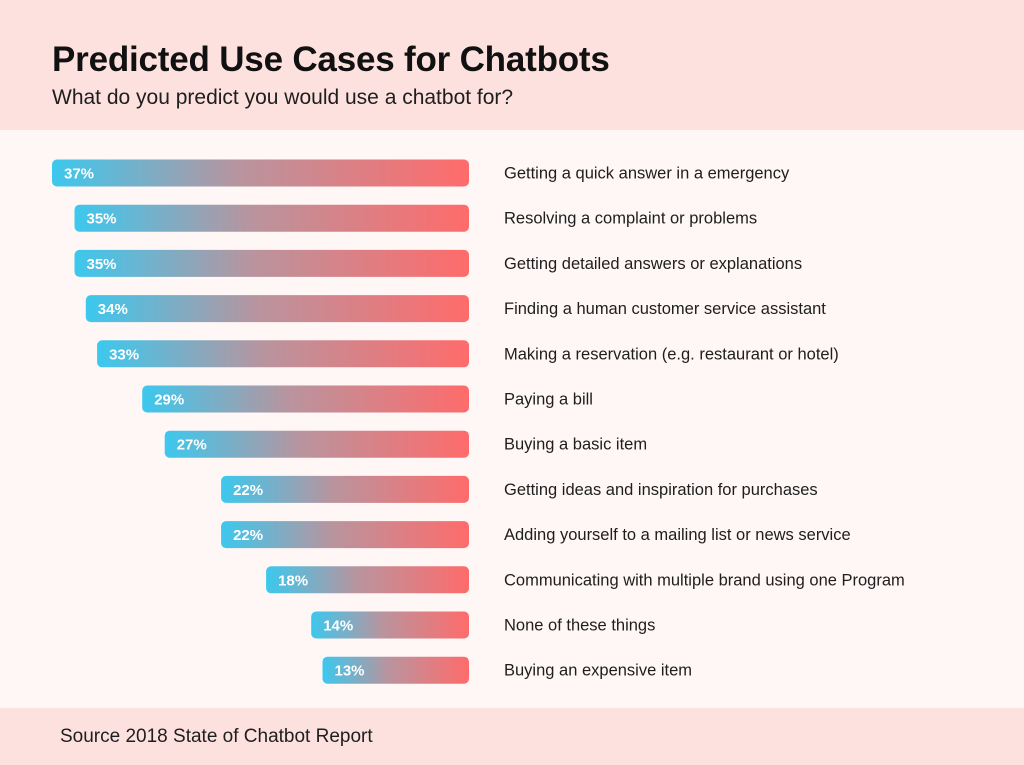 Image resolution: width=1024 pixels, height=765 pixels. I want to click on bar-row: 29% Paying a bill, so click(367, 399).